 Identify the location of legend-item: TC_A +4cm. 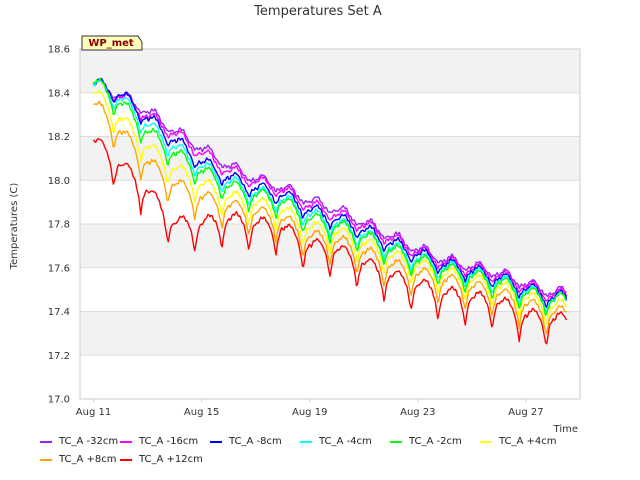
(518, 441).